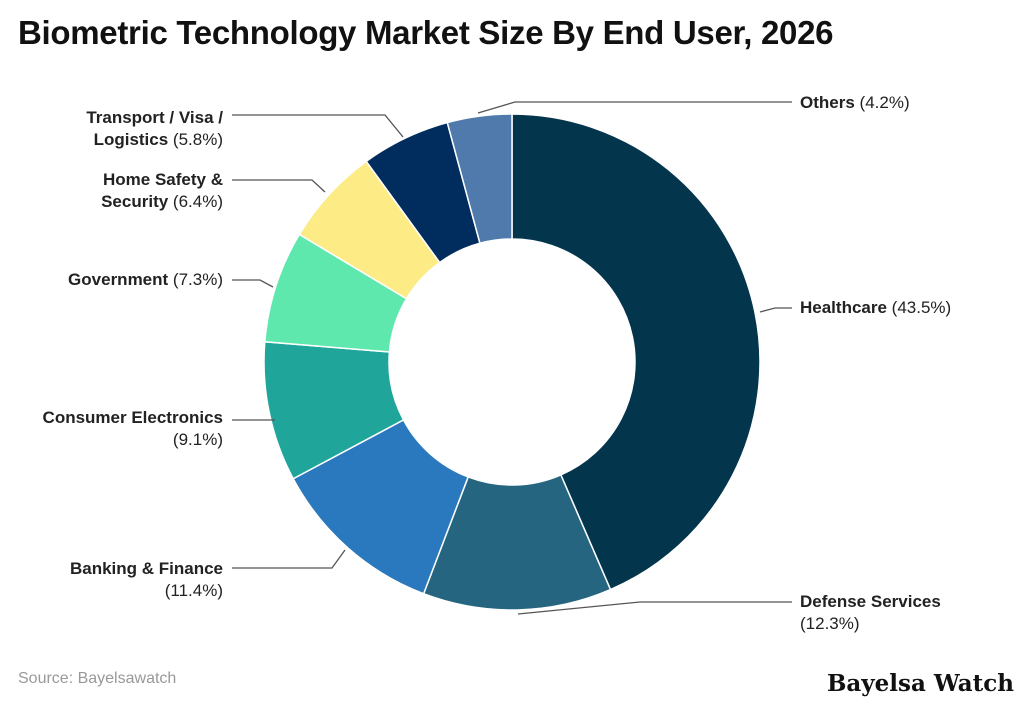 Image resolution: width=1024 pixels, height=707 pixels. I want to click on label-healthcare: Healthcare (43.5%), so click(876, 307).